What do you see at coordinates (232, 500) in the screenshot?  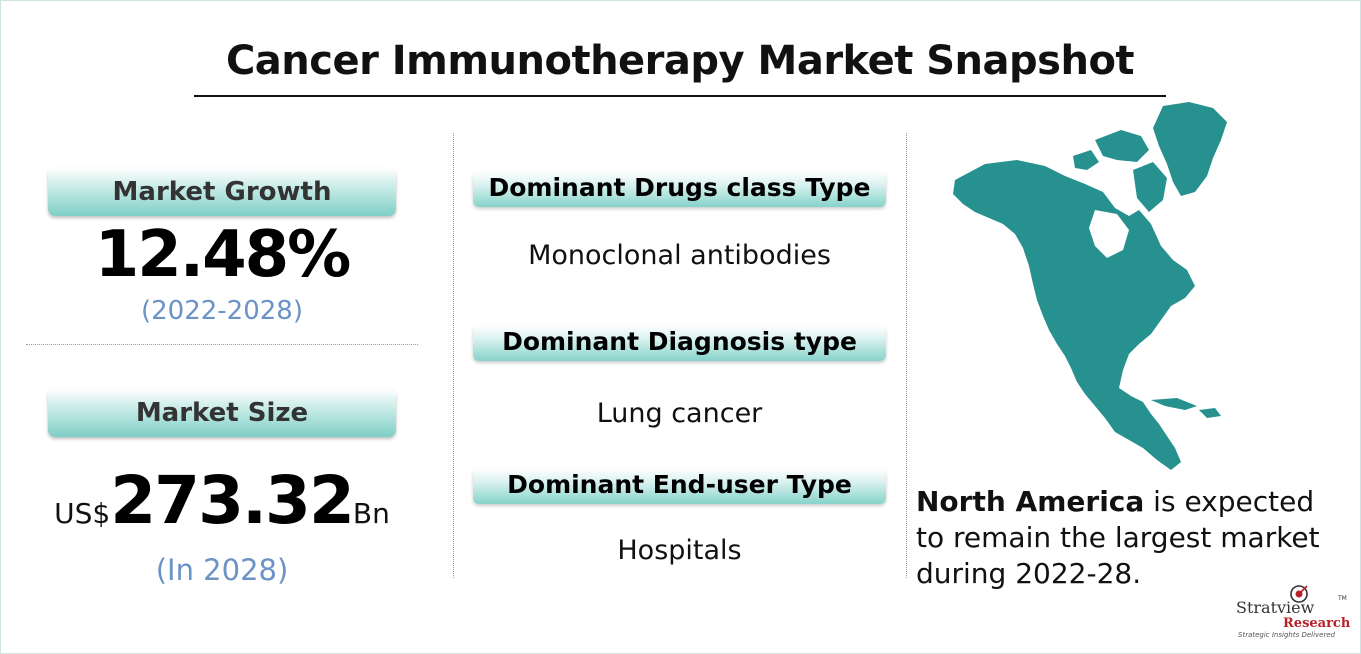 I see `market-size-value: 273.32` at bounding box center [232, 500].